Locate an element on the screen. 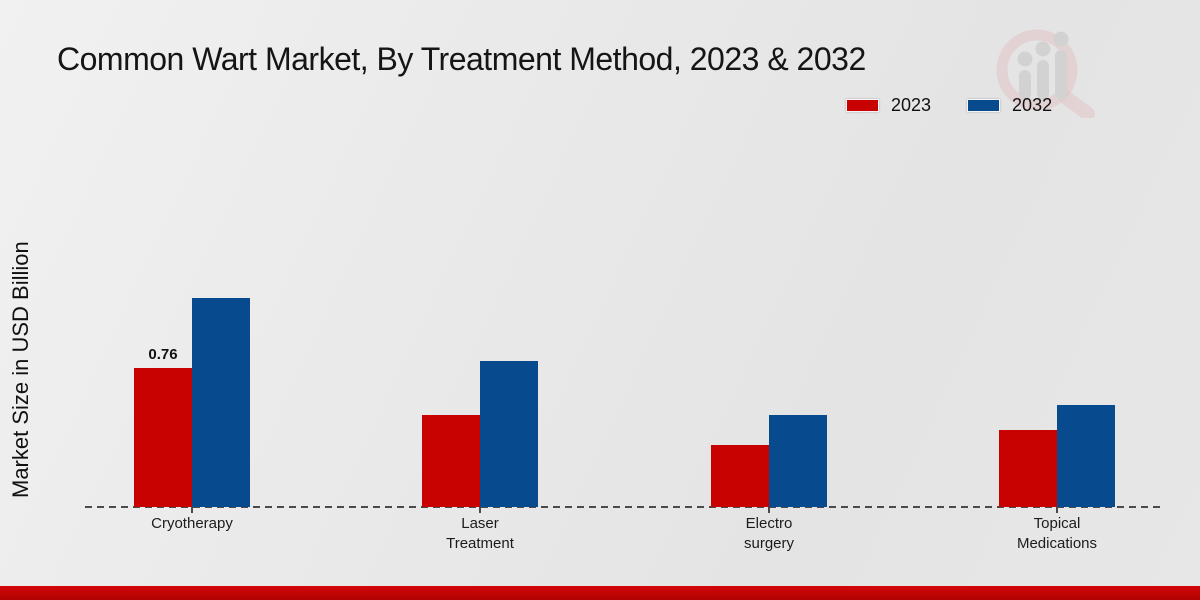 This screenshot has height=600, width=1200. bar-2032-electro-surgery is located at coordinates (798, 461).